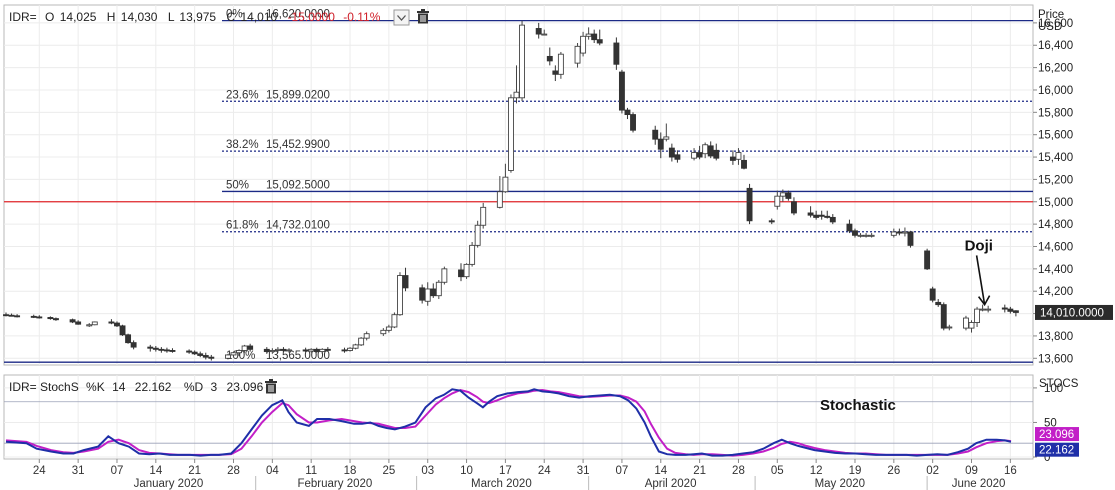 Image resolution: width=1115 pixels, height=490 pixels. What do you see at coordinates (1055, 203) in the screenshot?
I see `price-tick-label: 15,000` at bounding box center [1055, 203].